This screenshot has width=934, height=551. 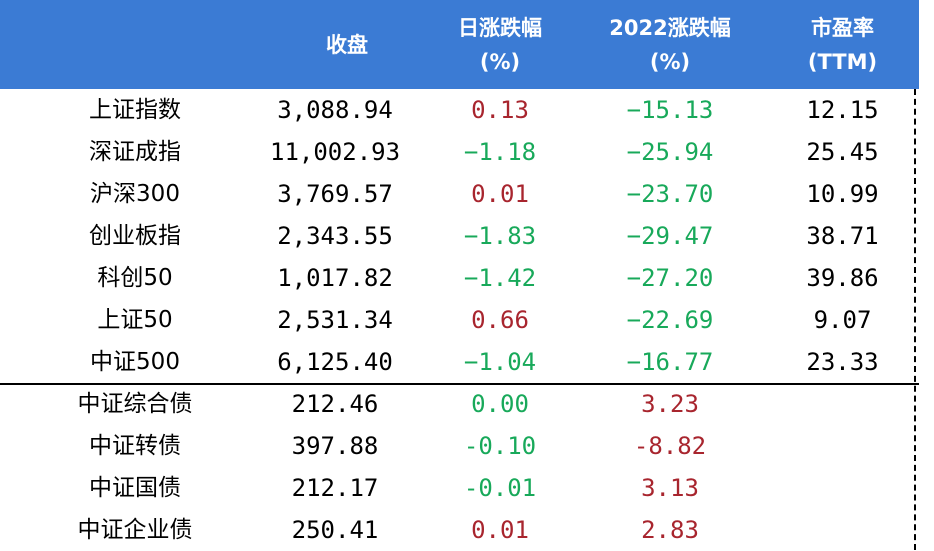 I want to click on pe-value: 38.71, so click(x=842, y=236).